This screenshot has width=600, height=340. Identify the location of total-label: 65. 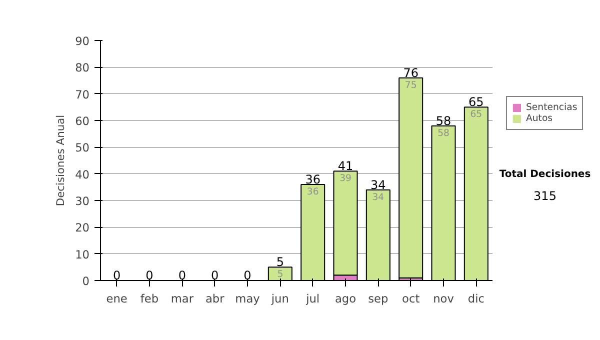
(476, 102).